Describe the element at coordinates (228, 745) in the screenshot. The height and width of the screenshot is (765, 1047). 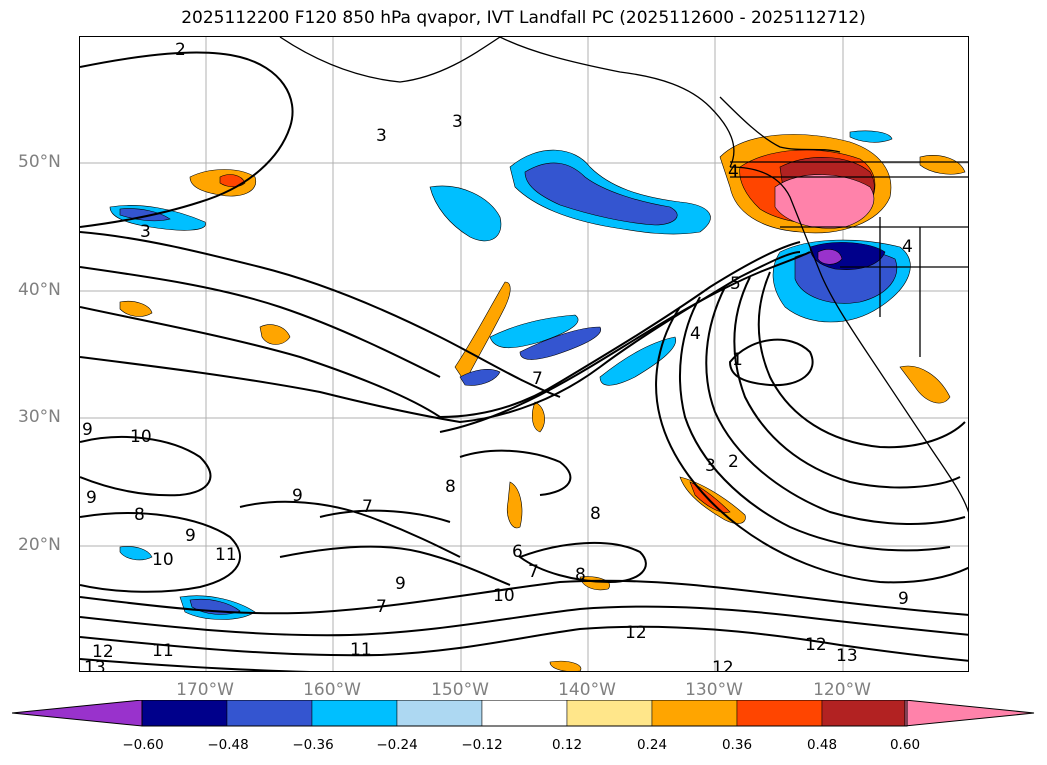
I see `colorbar-tick: −0.48` at that location.